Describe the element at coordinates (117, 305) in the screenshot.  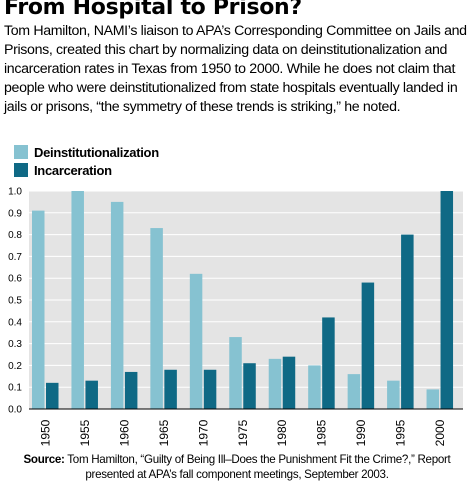
I see `bar-deinstitutionalization-1960` at that location.